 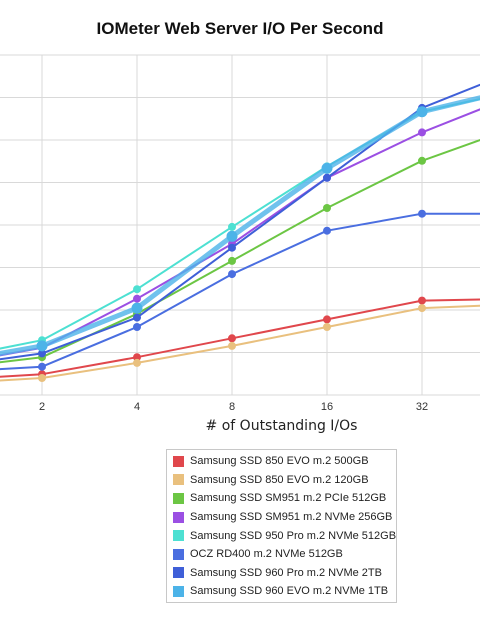 What do you see at coordinates (240, 28) in the screenshot?
I see `chart-title: IOMeter Web Server I/O Per Second` at bounding box center [240, 28].